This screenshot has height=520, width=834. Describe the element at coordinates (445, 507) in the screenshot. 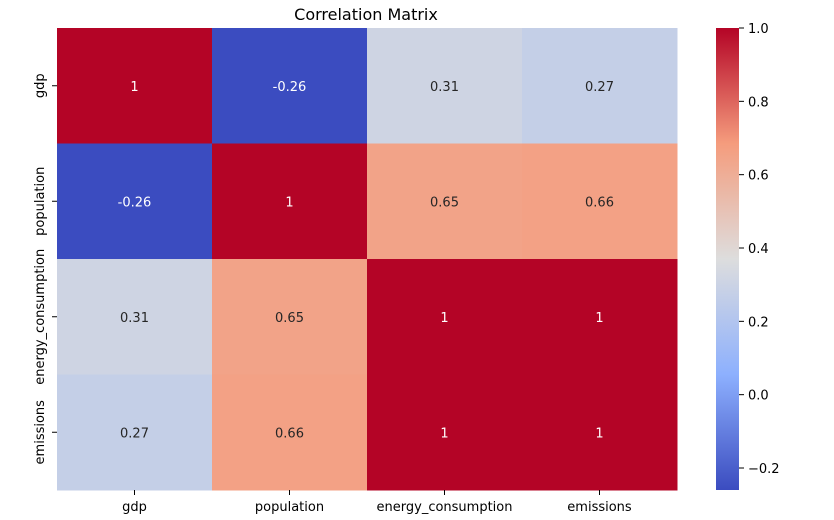

I see `x-tick-label: energy_consumption` at that location.